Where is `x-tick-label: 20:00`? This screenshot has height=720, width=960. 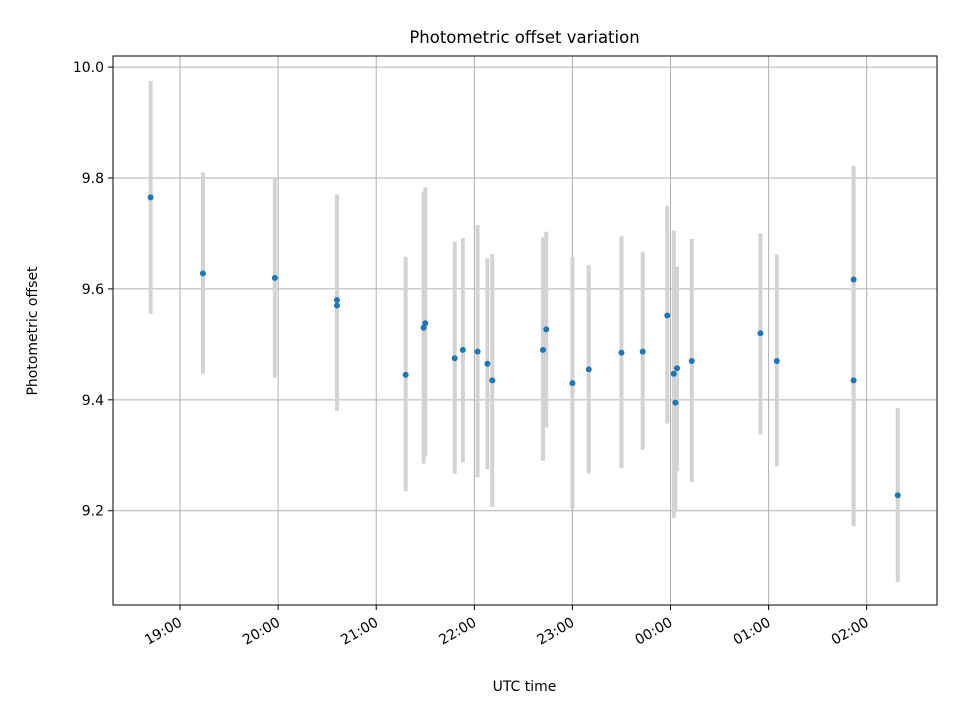
x-tick-label: 20:00 is located at coordinates (261, 632).